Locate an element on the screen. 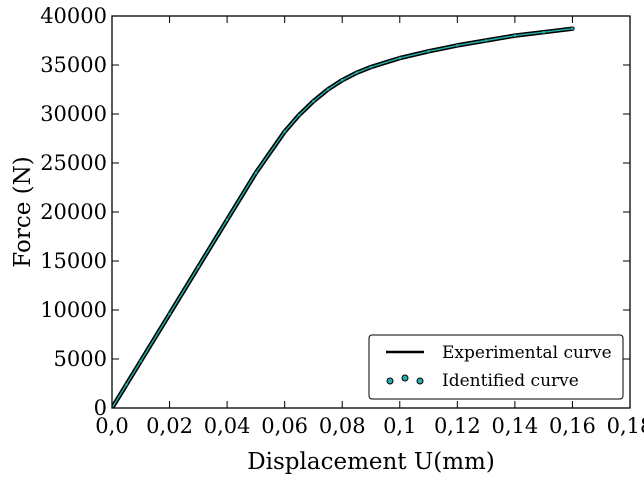  x-tick-label: 0,12 is located at coordinates (457, 426).